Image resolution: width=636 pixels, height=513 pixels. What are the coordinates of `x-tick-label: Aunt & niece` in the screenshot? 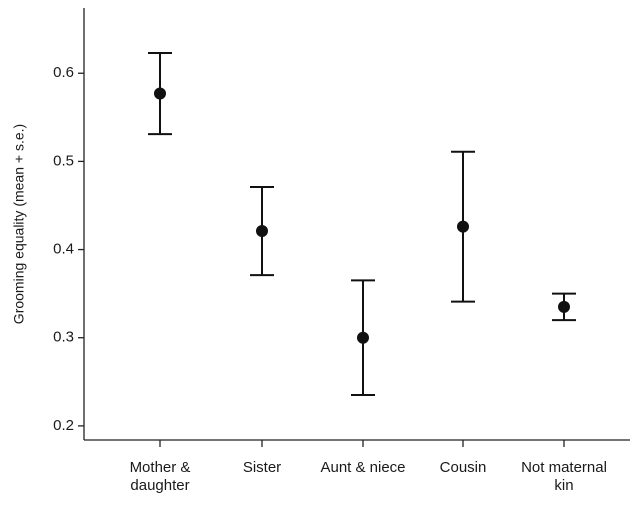 It's located at (363, 467).